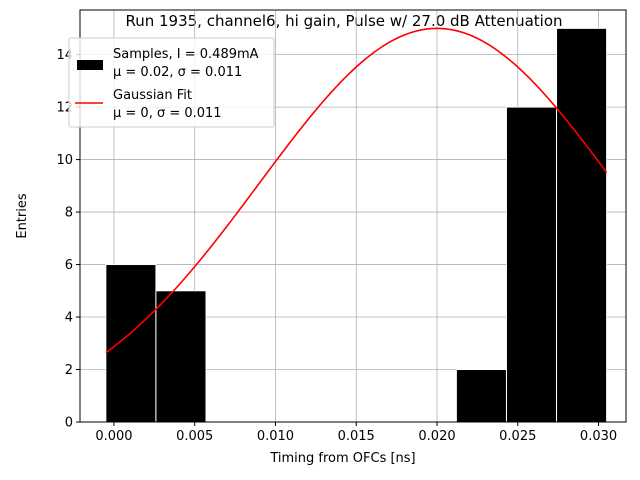 The width and height of the screenshot is (640, 480). I want to click on legend-samples-label: Samples, I = 0.489mA, so click(186, 54).